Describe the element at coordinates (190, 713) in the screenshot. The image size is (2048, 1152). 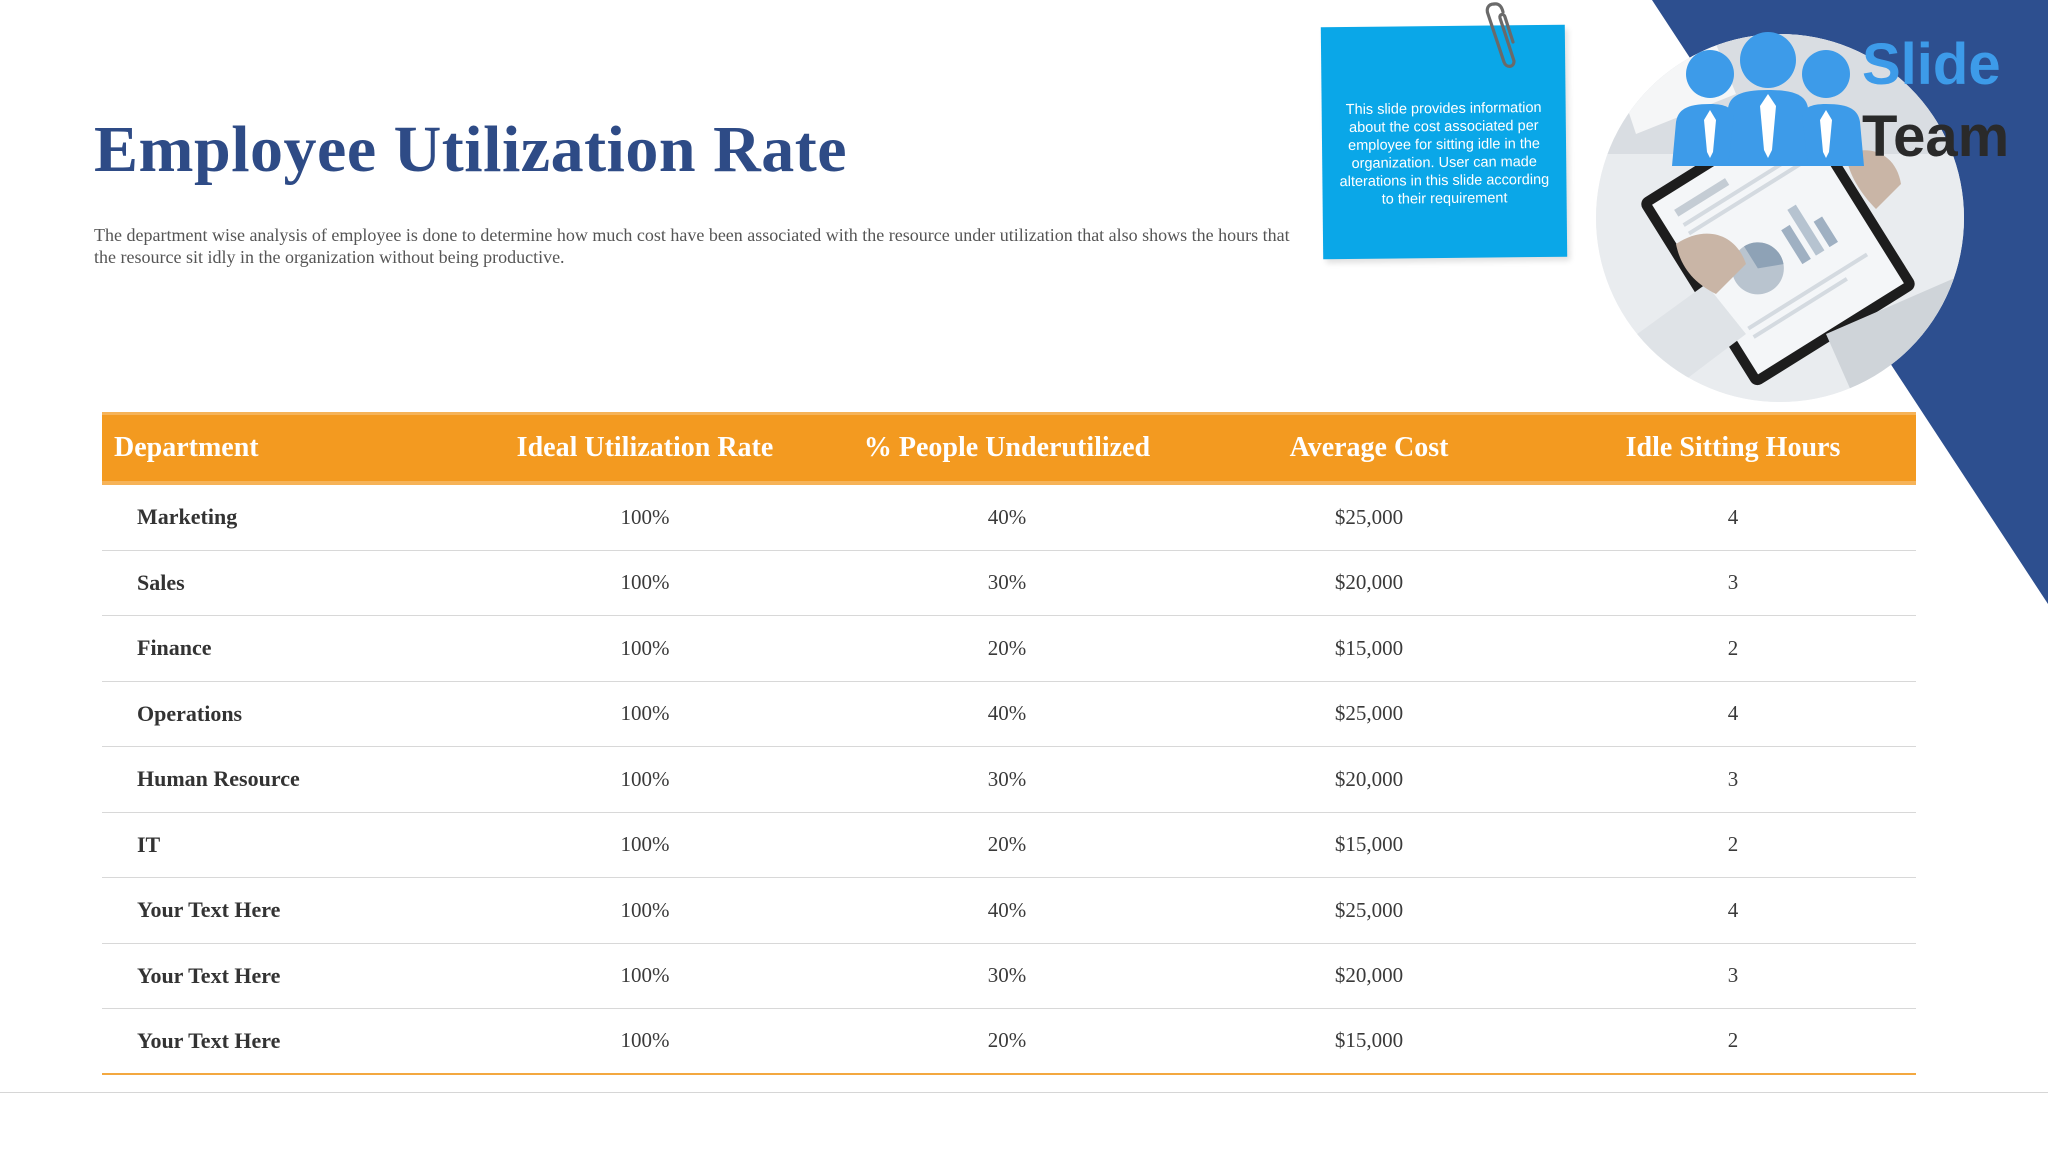
I see `cell-department: Operations` at that location.